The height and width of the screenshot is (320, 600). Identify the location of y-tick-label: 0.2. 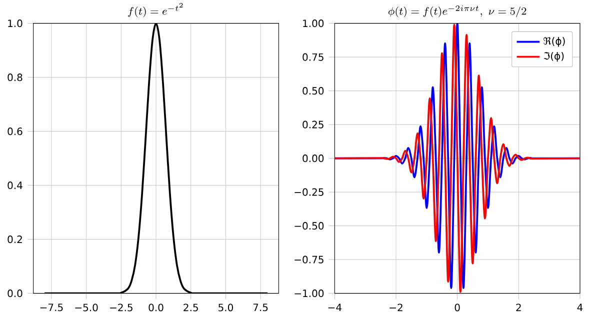
(15, 240).